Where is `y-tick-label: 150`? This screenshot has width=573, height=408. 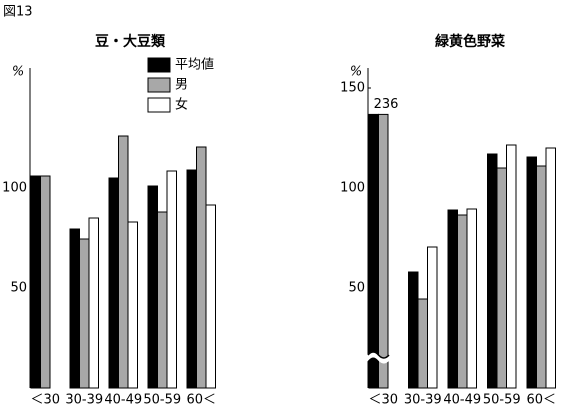
y-tick-label: 150 is located at coordinates (352, 88).